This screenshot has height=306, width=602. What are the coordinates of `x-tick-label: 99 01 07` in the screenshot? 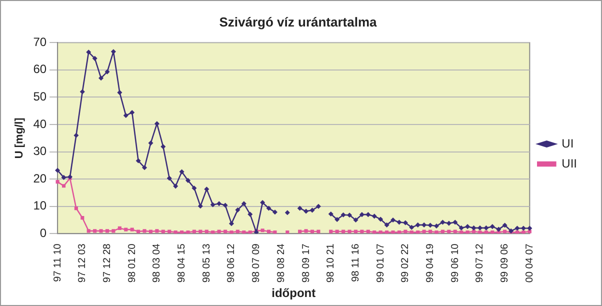 It's located at (380, 263).